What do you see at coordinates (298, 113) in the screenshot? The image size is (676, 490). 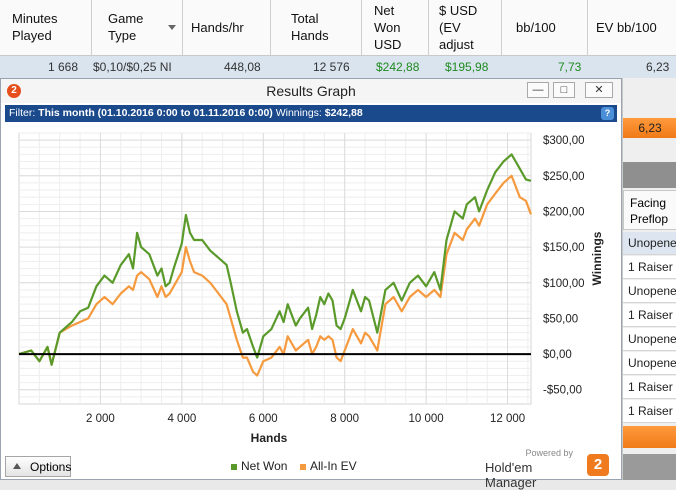 I see `winnings-label: Winnings:` at bounding box center [298, 113].